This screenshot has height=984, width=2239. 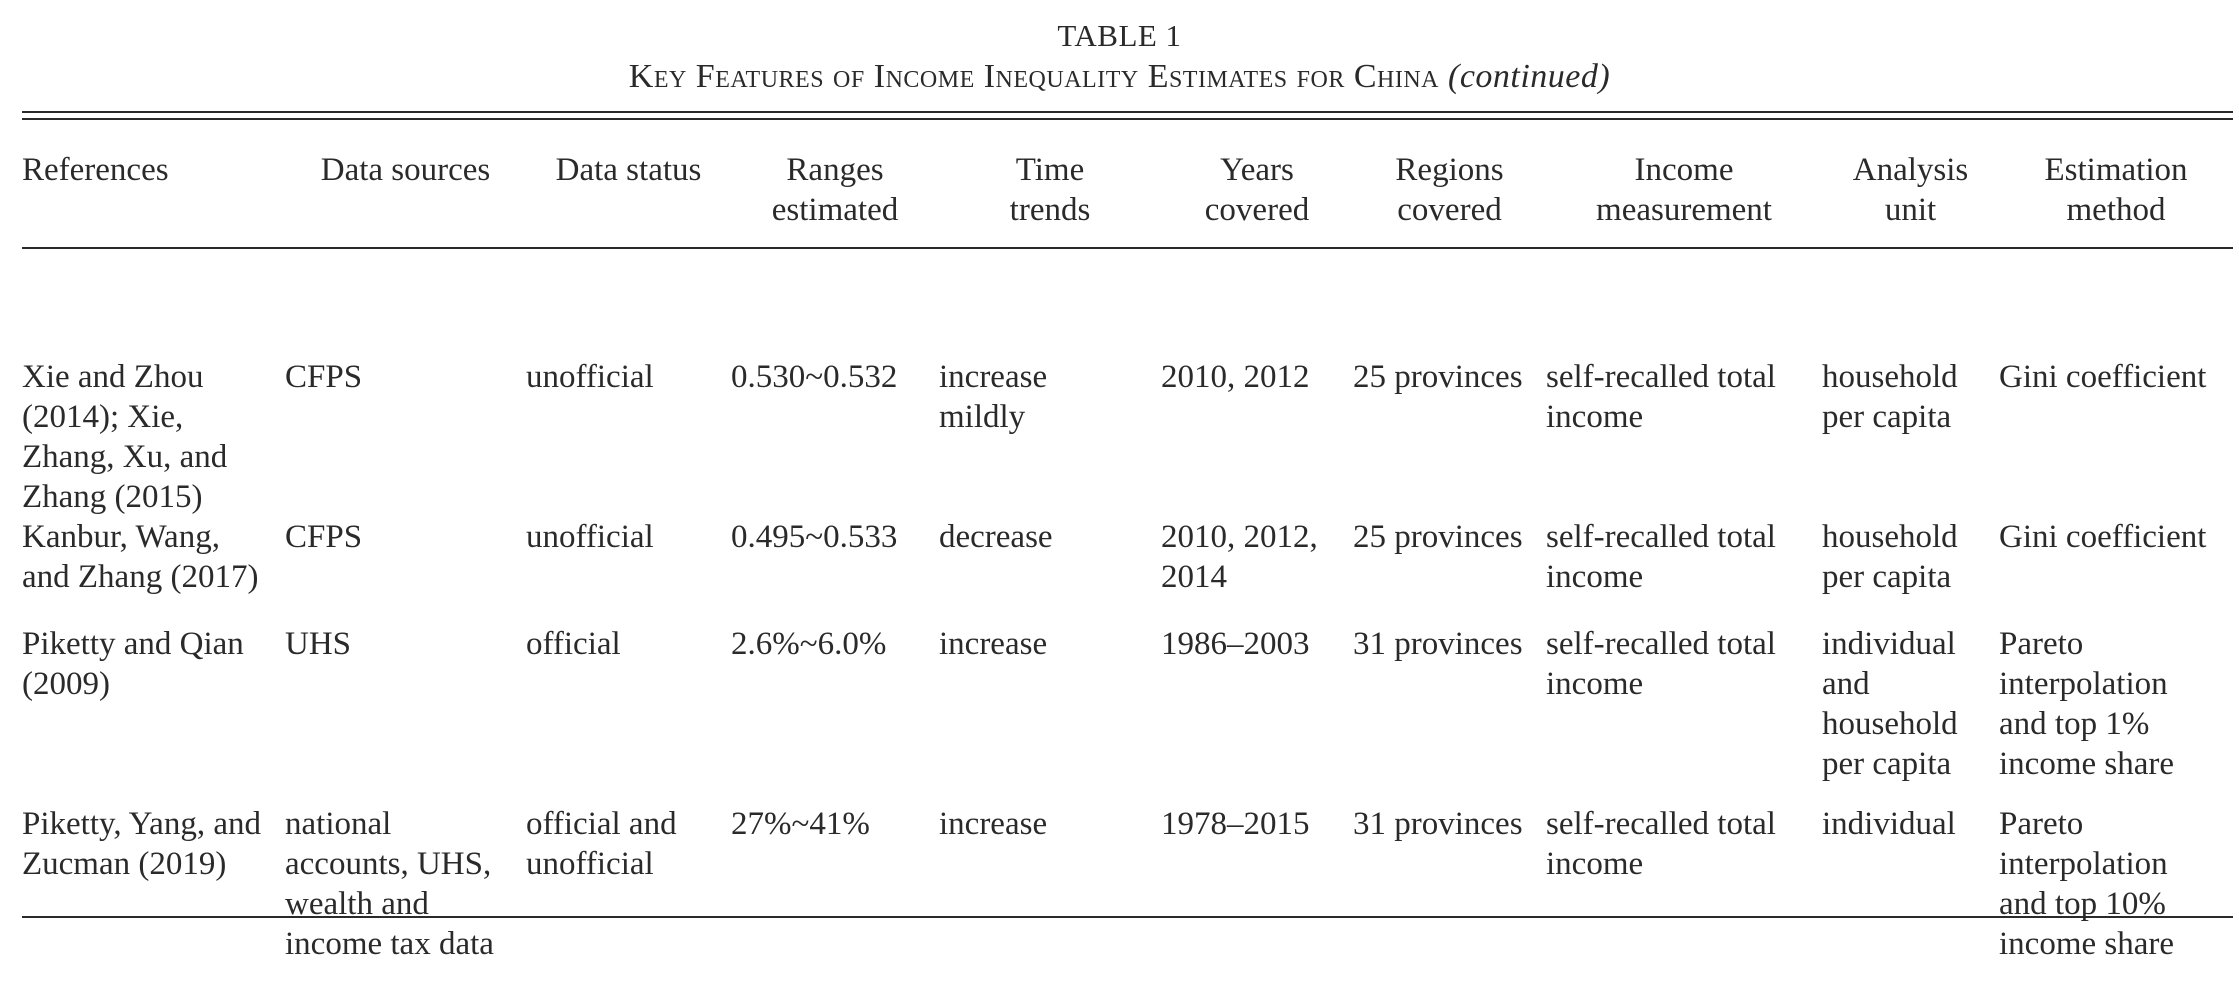 I want to click on cell-line: decrease, so click(x=996, y=537).